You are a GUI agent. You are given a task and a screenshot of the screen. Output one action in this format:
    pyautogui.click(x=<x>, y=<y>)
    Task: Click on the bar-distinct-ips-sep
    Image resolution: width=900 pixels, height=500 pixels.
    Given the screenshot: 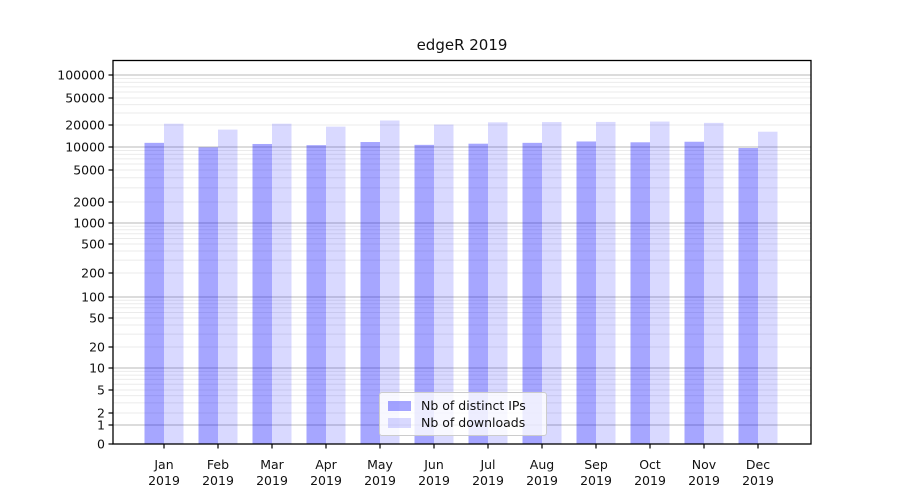 What is the action you would take?
    pyautogui.click(x=586, y=292)
    